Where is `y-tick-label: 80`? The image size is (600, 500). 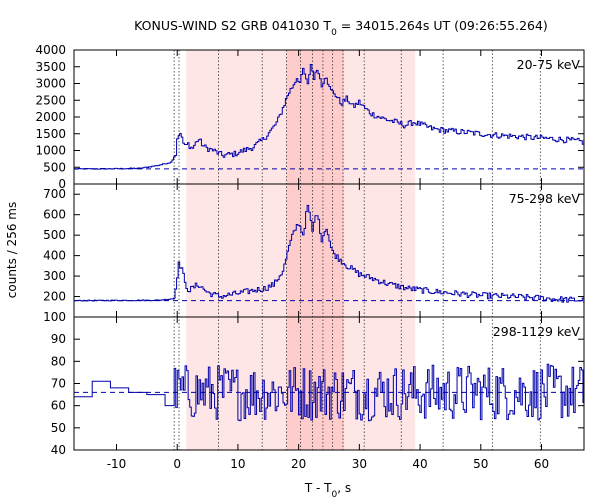 y-tick-label: 80 is located at coordinates (58, 361).